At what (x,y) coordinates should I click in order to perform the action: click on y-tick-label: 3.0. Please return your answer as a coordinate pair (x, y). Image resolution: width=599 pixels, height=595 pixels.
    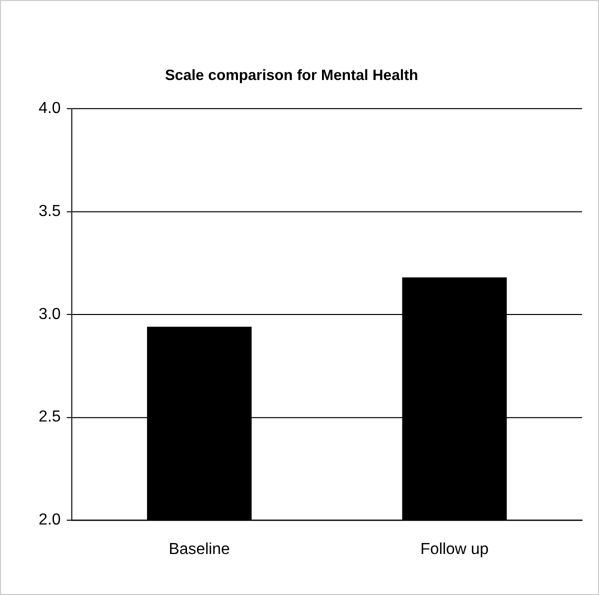
    Looking at the image, I should click on (49, 314).